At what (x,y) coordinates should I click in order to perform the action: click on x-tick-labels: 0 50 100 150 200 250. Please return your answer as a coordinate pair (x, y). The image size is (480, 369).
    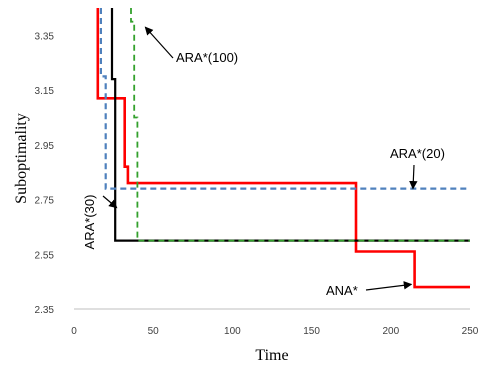
    Looking at the image, I should click on (275, 331).